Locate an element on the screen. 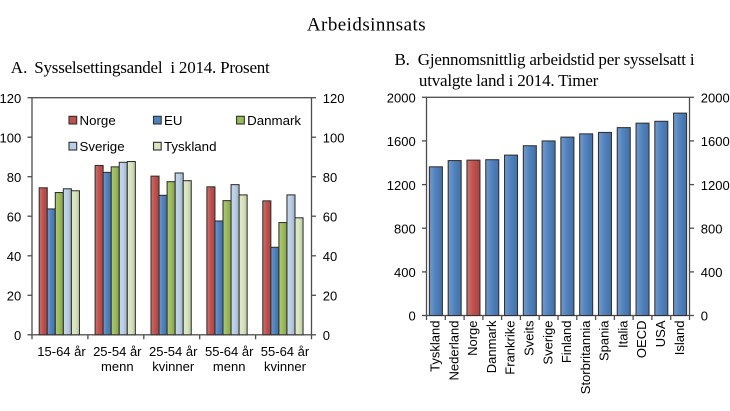 This screenshot has height=411, width=730. svg-text:Sysselsettingsandel i 2014. P: Sysselsettingsandel i 2014. Prosent is located at coordinates (152, 67).